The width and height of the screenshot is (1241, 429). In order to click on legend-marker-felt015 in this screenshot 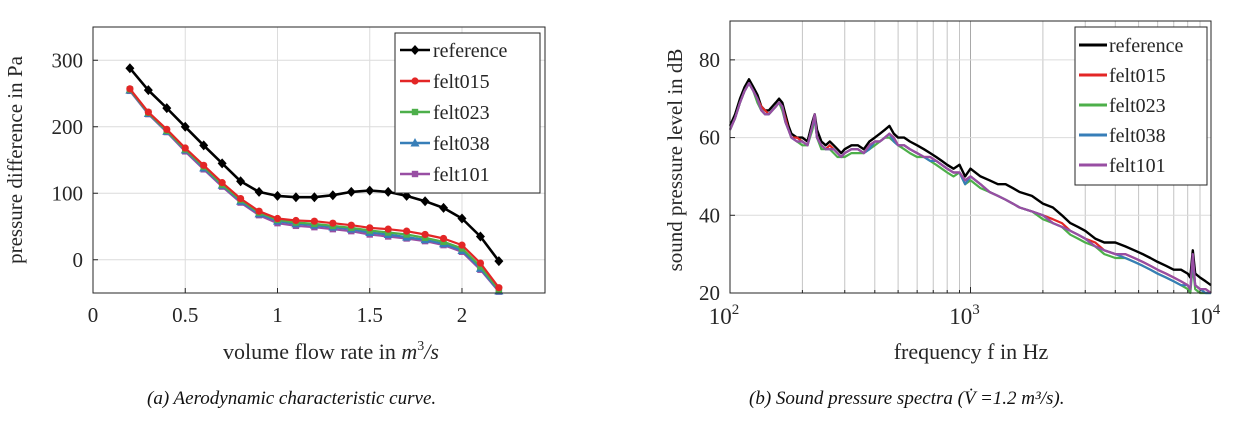, I will do `click(415, 81)`.